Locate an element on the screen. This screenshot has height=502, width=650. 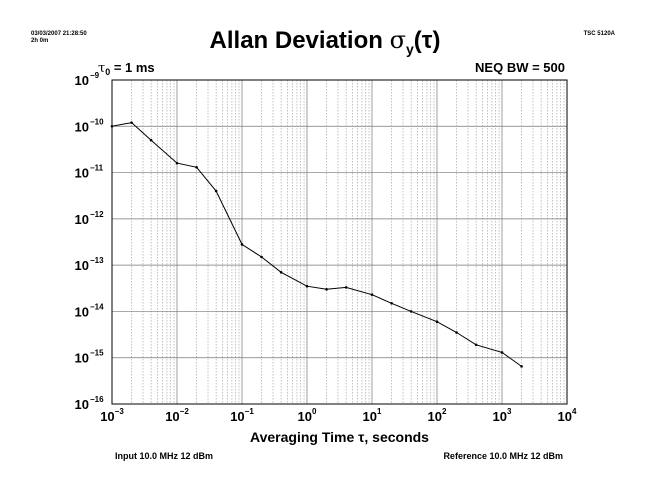
timestamp: 03/03/2007 21:28:50 is located at coordinates (59, 34).